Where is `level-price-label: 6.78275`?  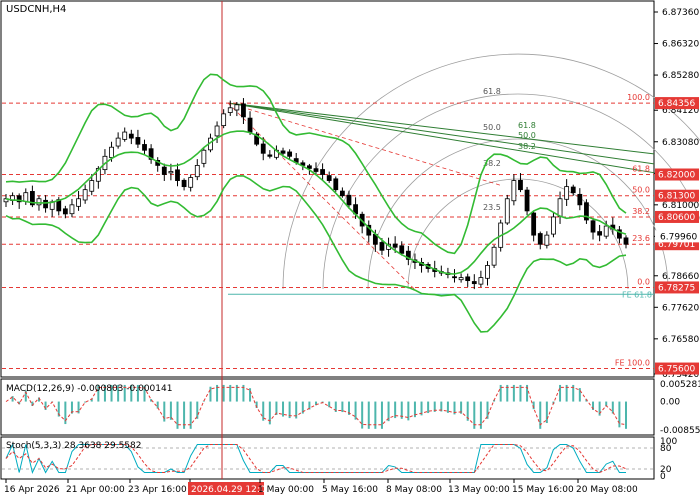 level-price-label: 6.78275 is located at coordinates (676, 288).